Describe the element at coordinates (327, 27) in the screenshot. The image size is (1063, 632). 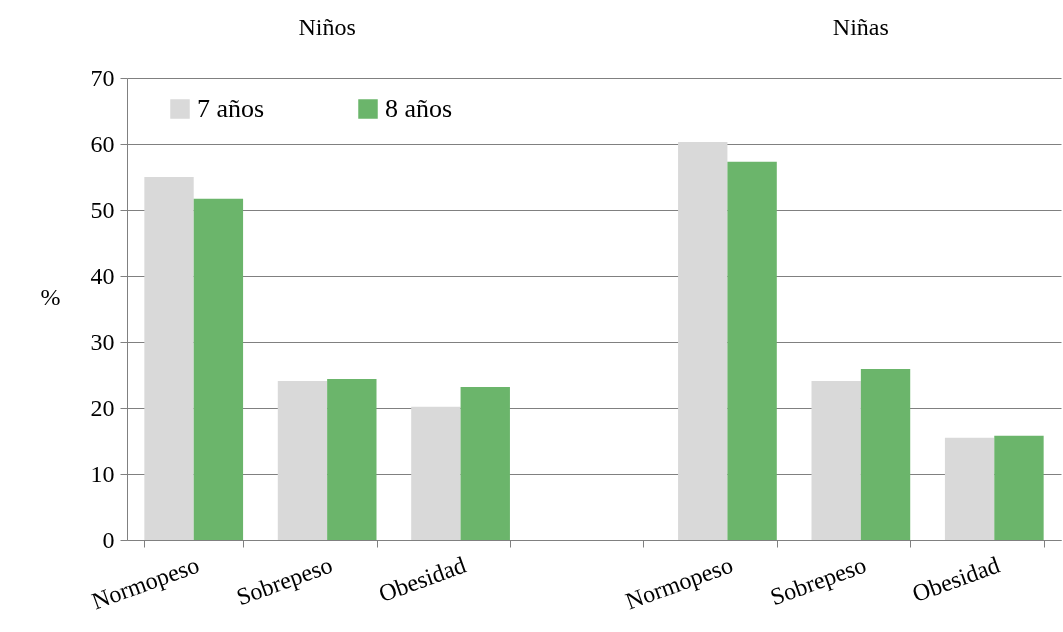
I see `text: Niños` at that location.